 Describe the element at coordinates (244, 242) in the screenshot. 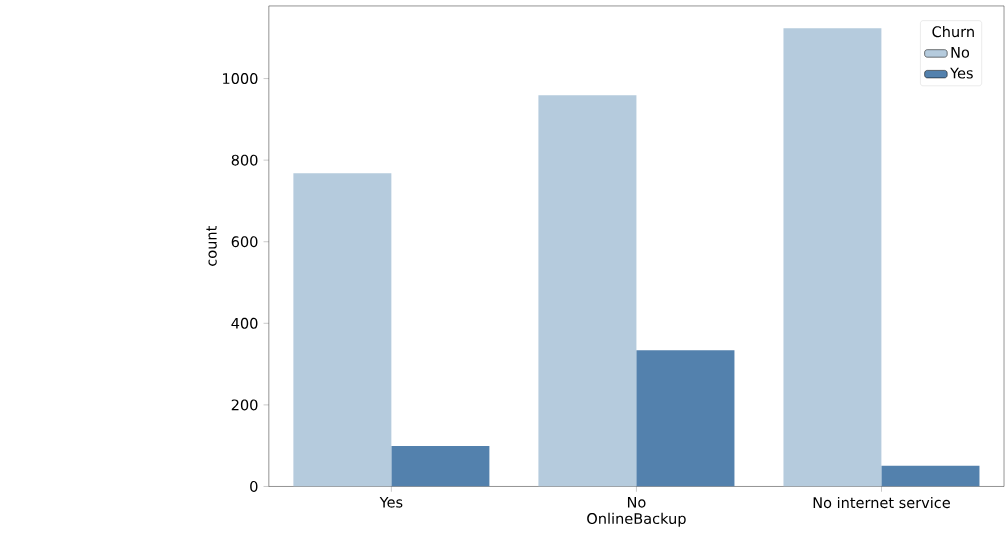

I see `y-tick-label: 600` at that location.